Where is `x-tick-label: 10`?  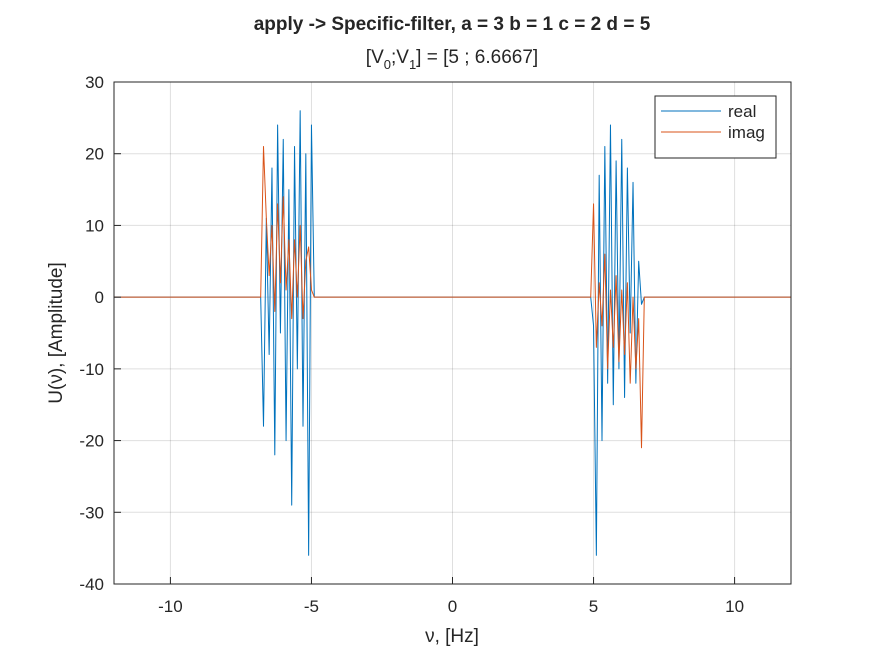
x-tick-label: 10 is located at coordinates (734, 606).